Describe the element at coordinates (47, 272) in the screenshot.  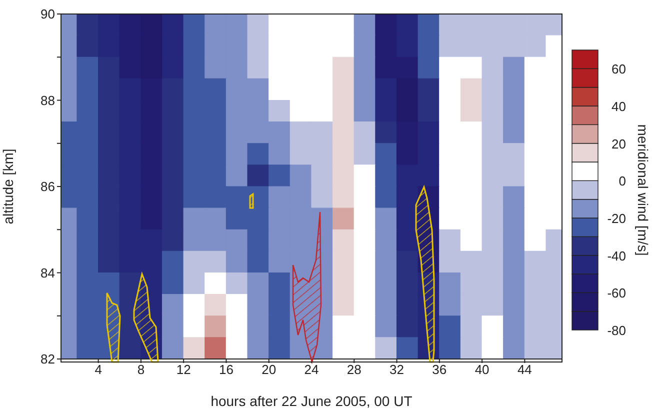
I see `y-tick-label: 84` at that location.